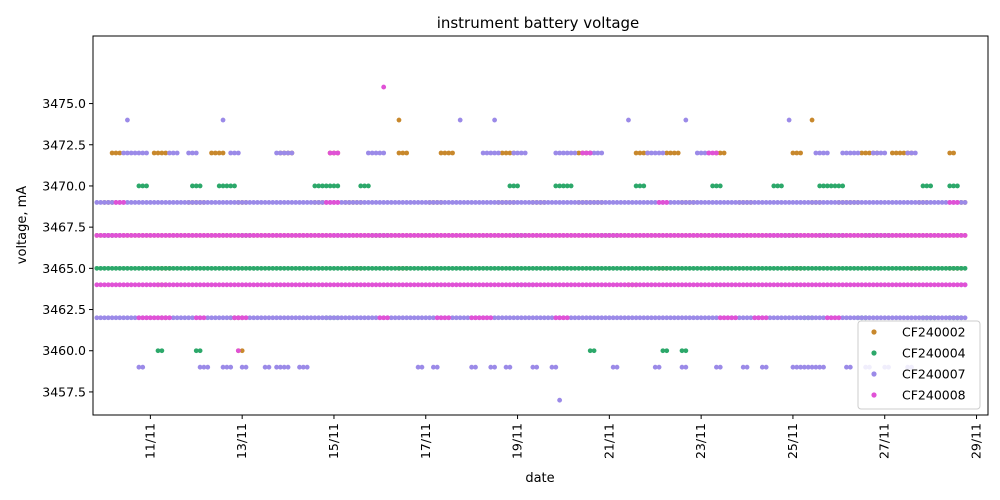  Describe the element at coordinates (64, 309) in the screenshot. I see `y-tick-label: 3462.5` at that location.